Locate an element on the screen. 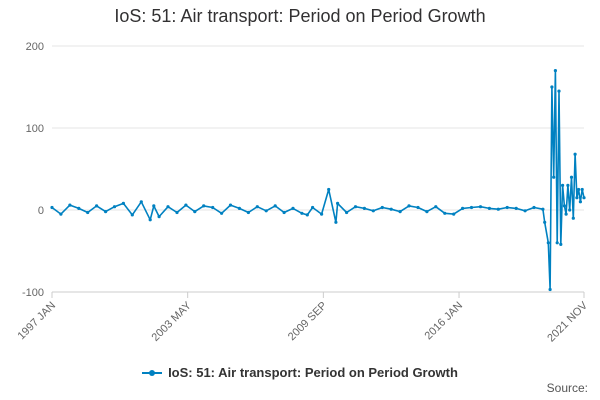 The width and height of the screenshot is (600, 400). legend-line-symbol is located at coordinates (152, 372).